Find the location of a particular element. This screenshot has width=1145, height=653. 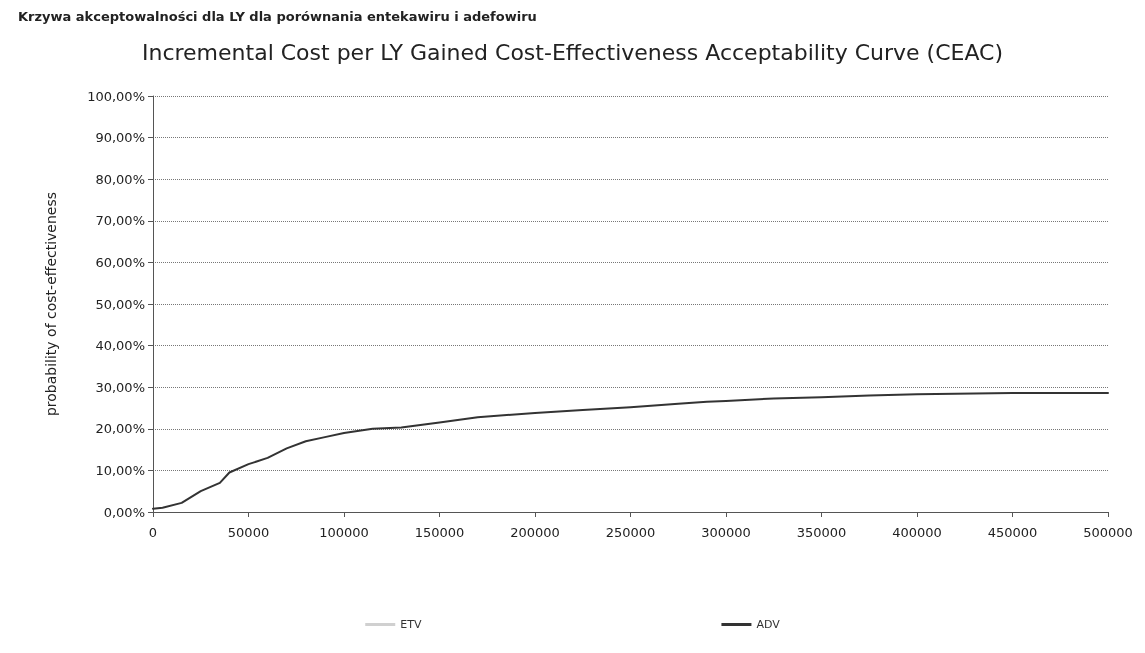

legend-label: ADV is located at coordinates (768, 624).